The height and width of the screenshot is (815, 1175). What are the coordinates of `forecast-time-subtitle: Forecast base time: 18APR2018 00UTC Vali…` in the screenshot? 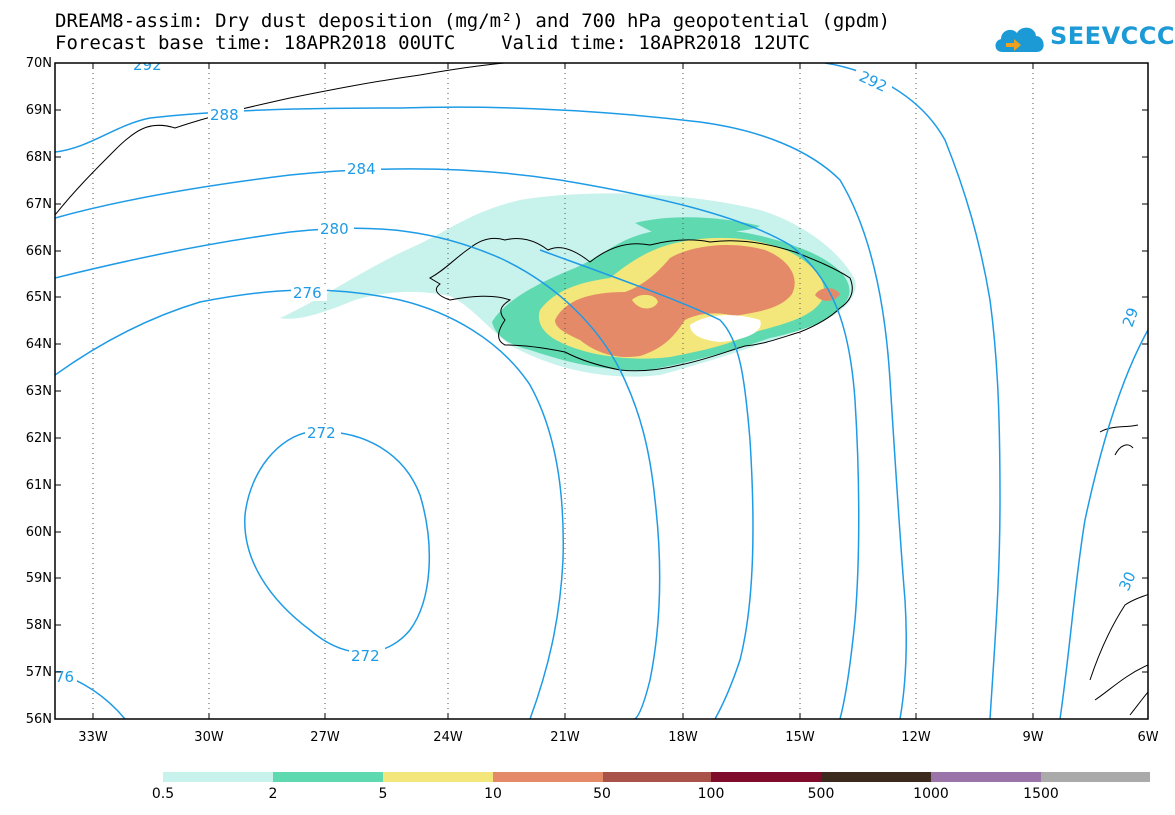 It's located at (432, 43).